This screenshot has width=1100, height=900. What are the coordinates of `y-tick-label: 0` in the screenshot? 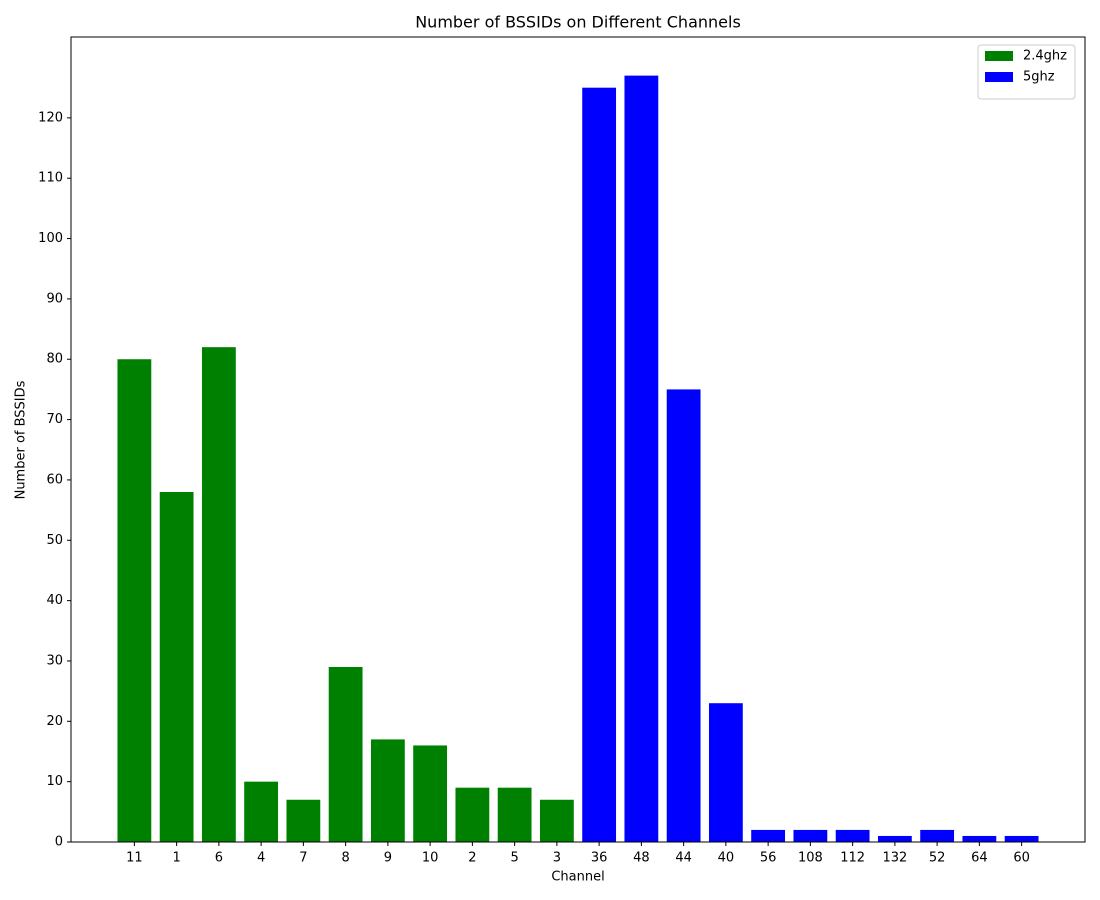 It's located at (59, 842).